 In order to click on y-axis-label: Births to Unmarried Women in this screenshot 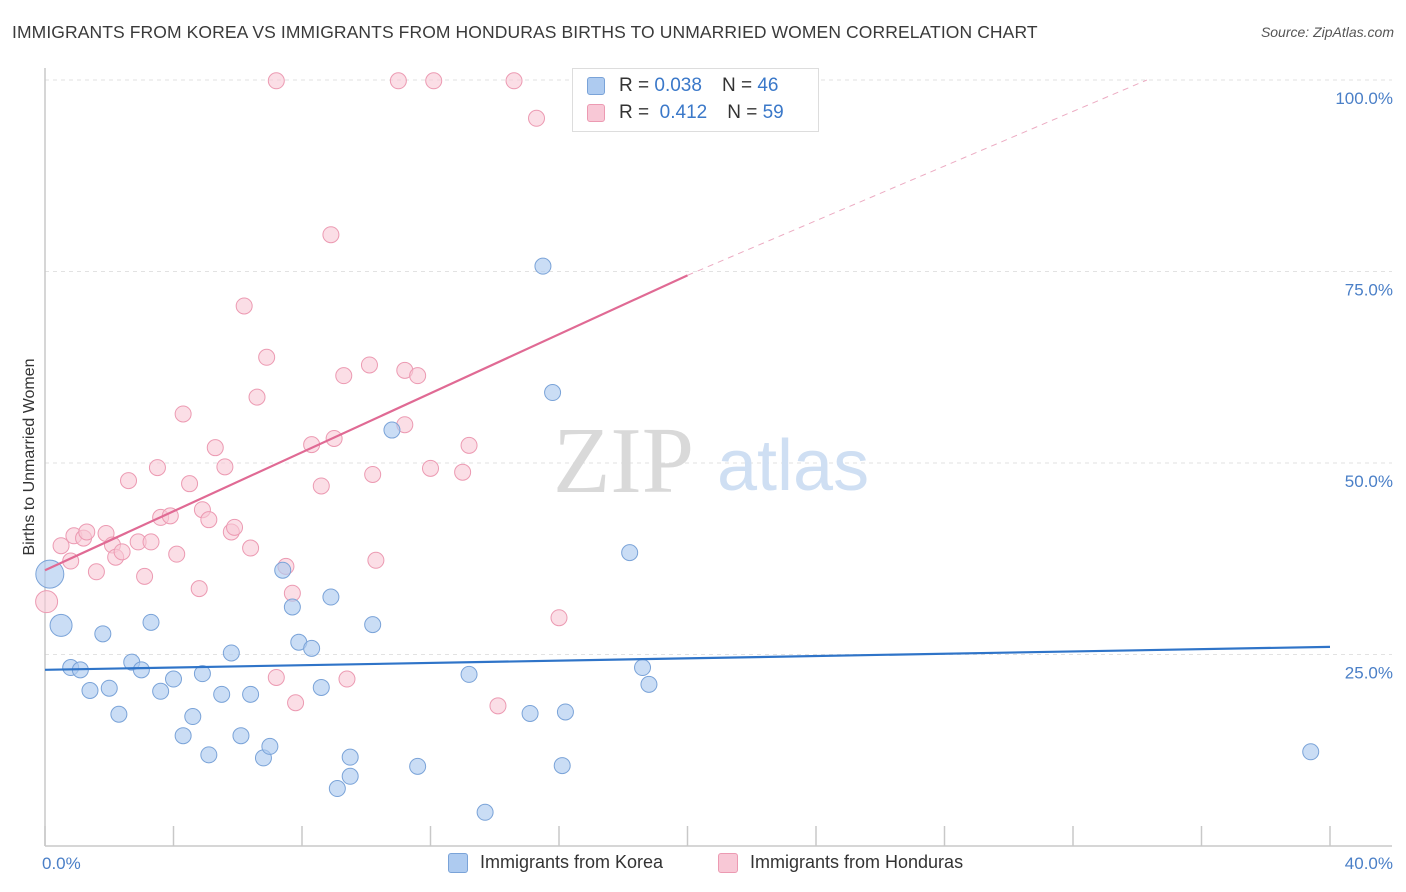, I will do `click(29, 456)`.